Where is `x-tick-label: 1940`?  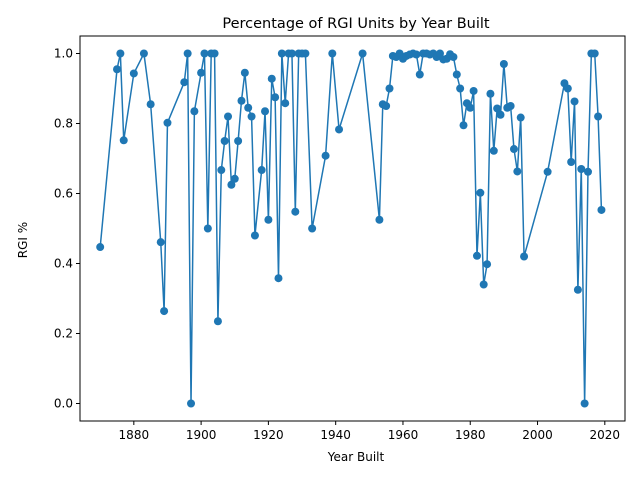
x-tick-label: 1940 is located at coordinates (335, 435).